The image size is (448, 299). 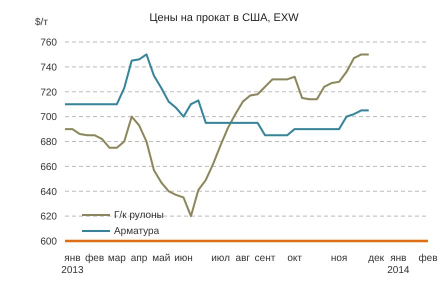 I want to click on y-tick-label: 680, so click(x=49, y=142).